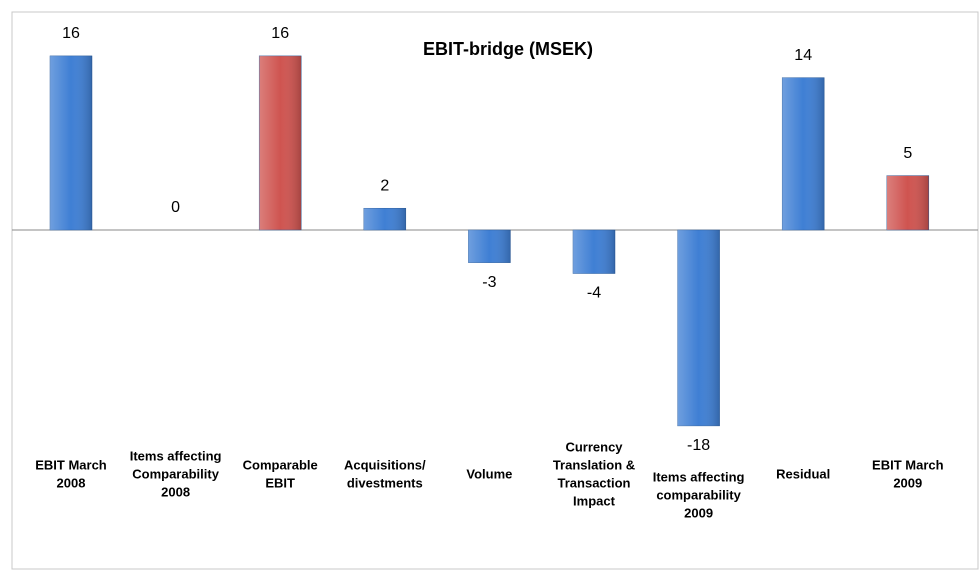 This screenshot has height=571, width=980. I want to click on x-tick-label: Translation &, so click(594, 464).